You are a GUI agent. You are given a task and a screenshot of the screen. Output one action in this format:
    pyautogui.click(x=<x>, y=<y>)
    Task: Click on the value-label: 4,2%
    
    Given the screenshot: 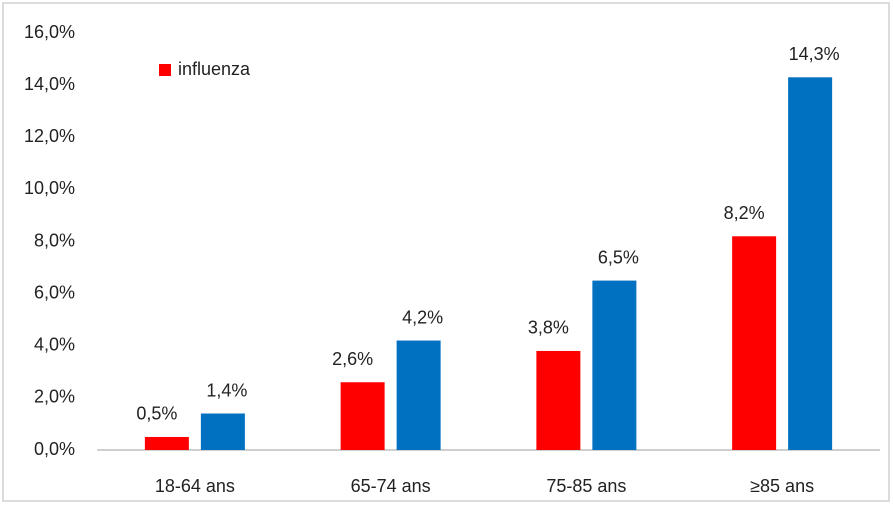 What is the action you would take?
    pyautogui.click(x=422, y=317)
    